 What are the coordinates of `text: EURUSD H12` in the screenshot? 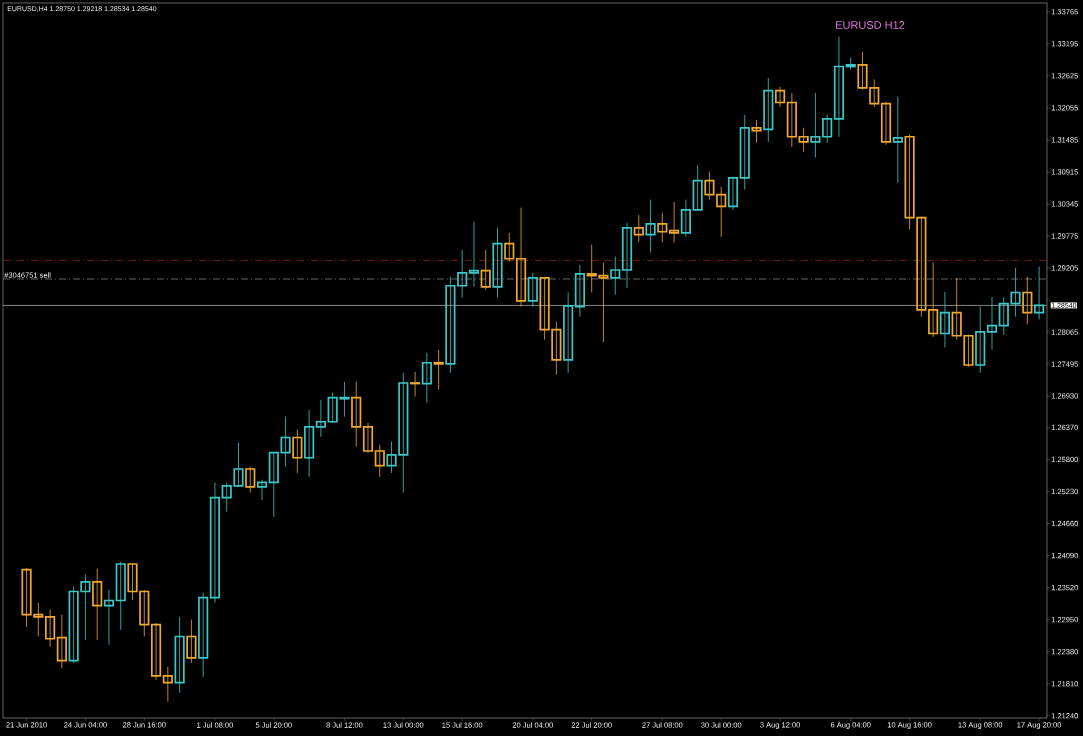 It's located at (870, 25).